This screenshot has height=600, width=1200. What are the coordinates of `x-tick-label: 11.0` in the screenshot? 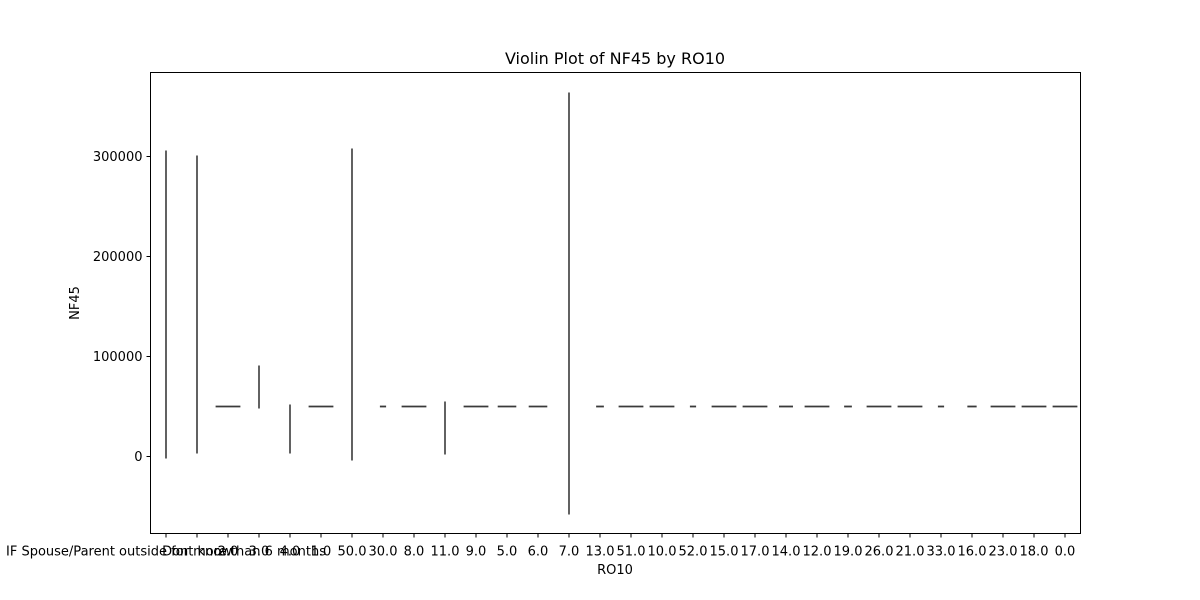 It's located at (445, 552).